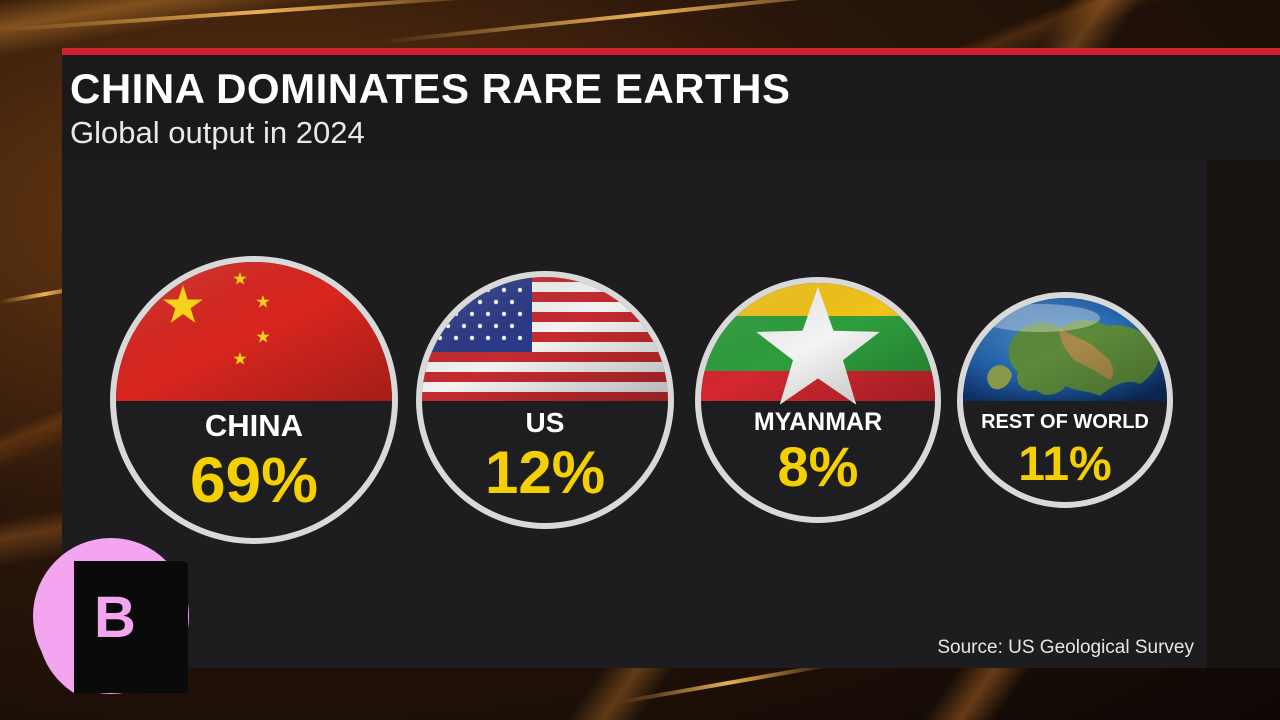  What do you see at coordinates (217, 132) in the screenshot?
I see `chart-subtitle: Global output in 2024` at bounding box center [217, 132].